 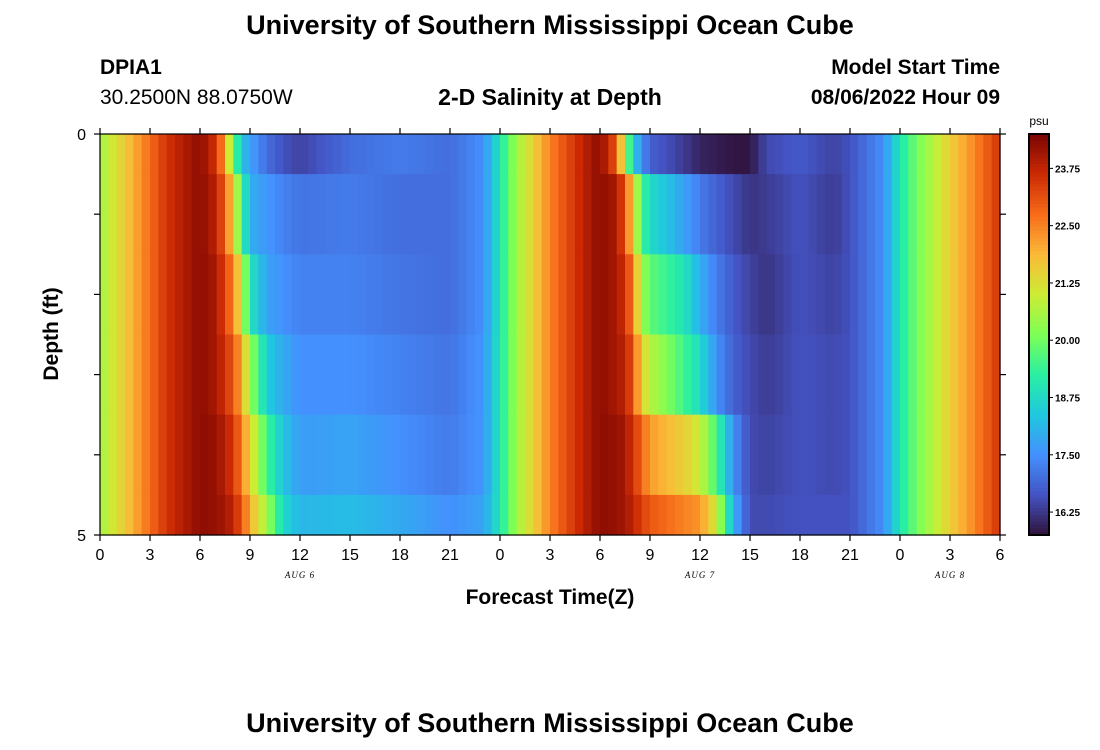 What do you see at coordinates (1067, 284) in the screenshot?
I see `colorbar-tick-label: 21.25` at bounding box center [1067, 284].